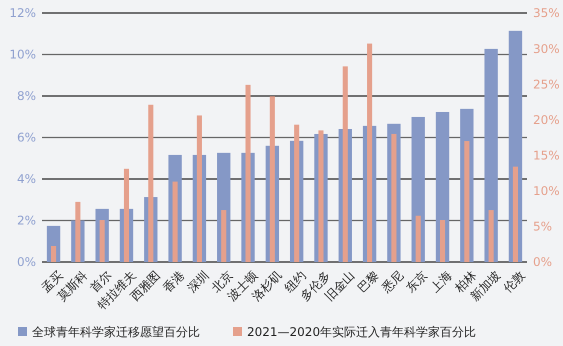 This screenshot has width=563, height=346. Describe the element at coordinates (542, 262) in the screenshot. I see `y2-tick-label: 0%` at that location.